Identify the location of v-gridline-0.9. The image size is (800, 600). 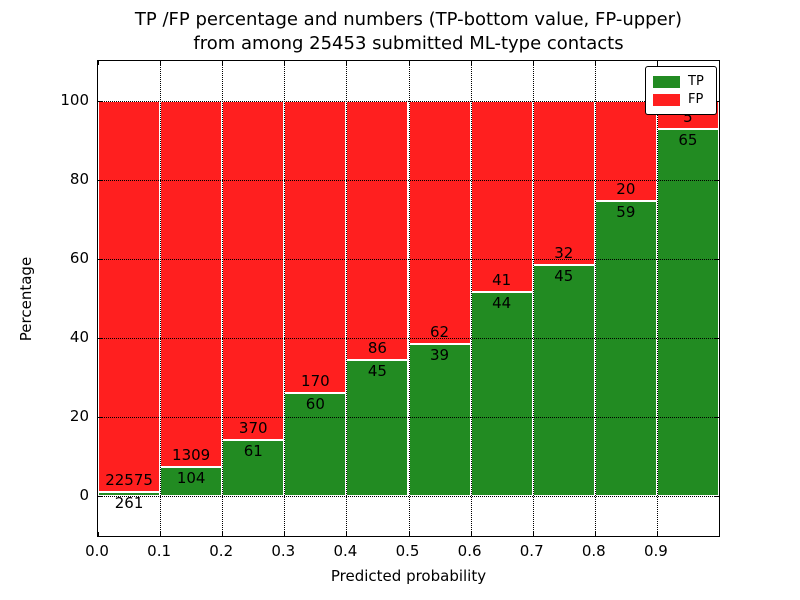
(657, 298).